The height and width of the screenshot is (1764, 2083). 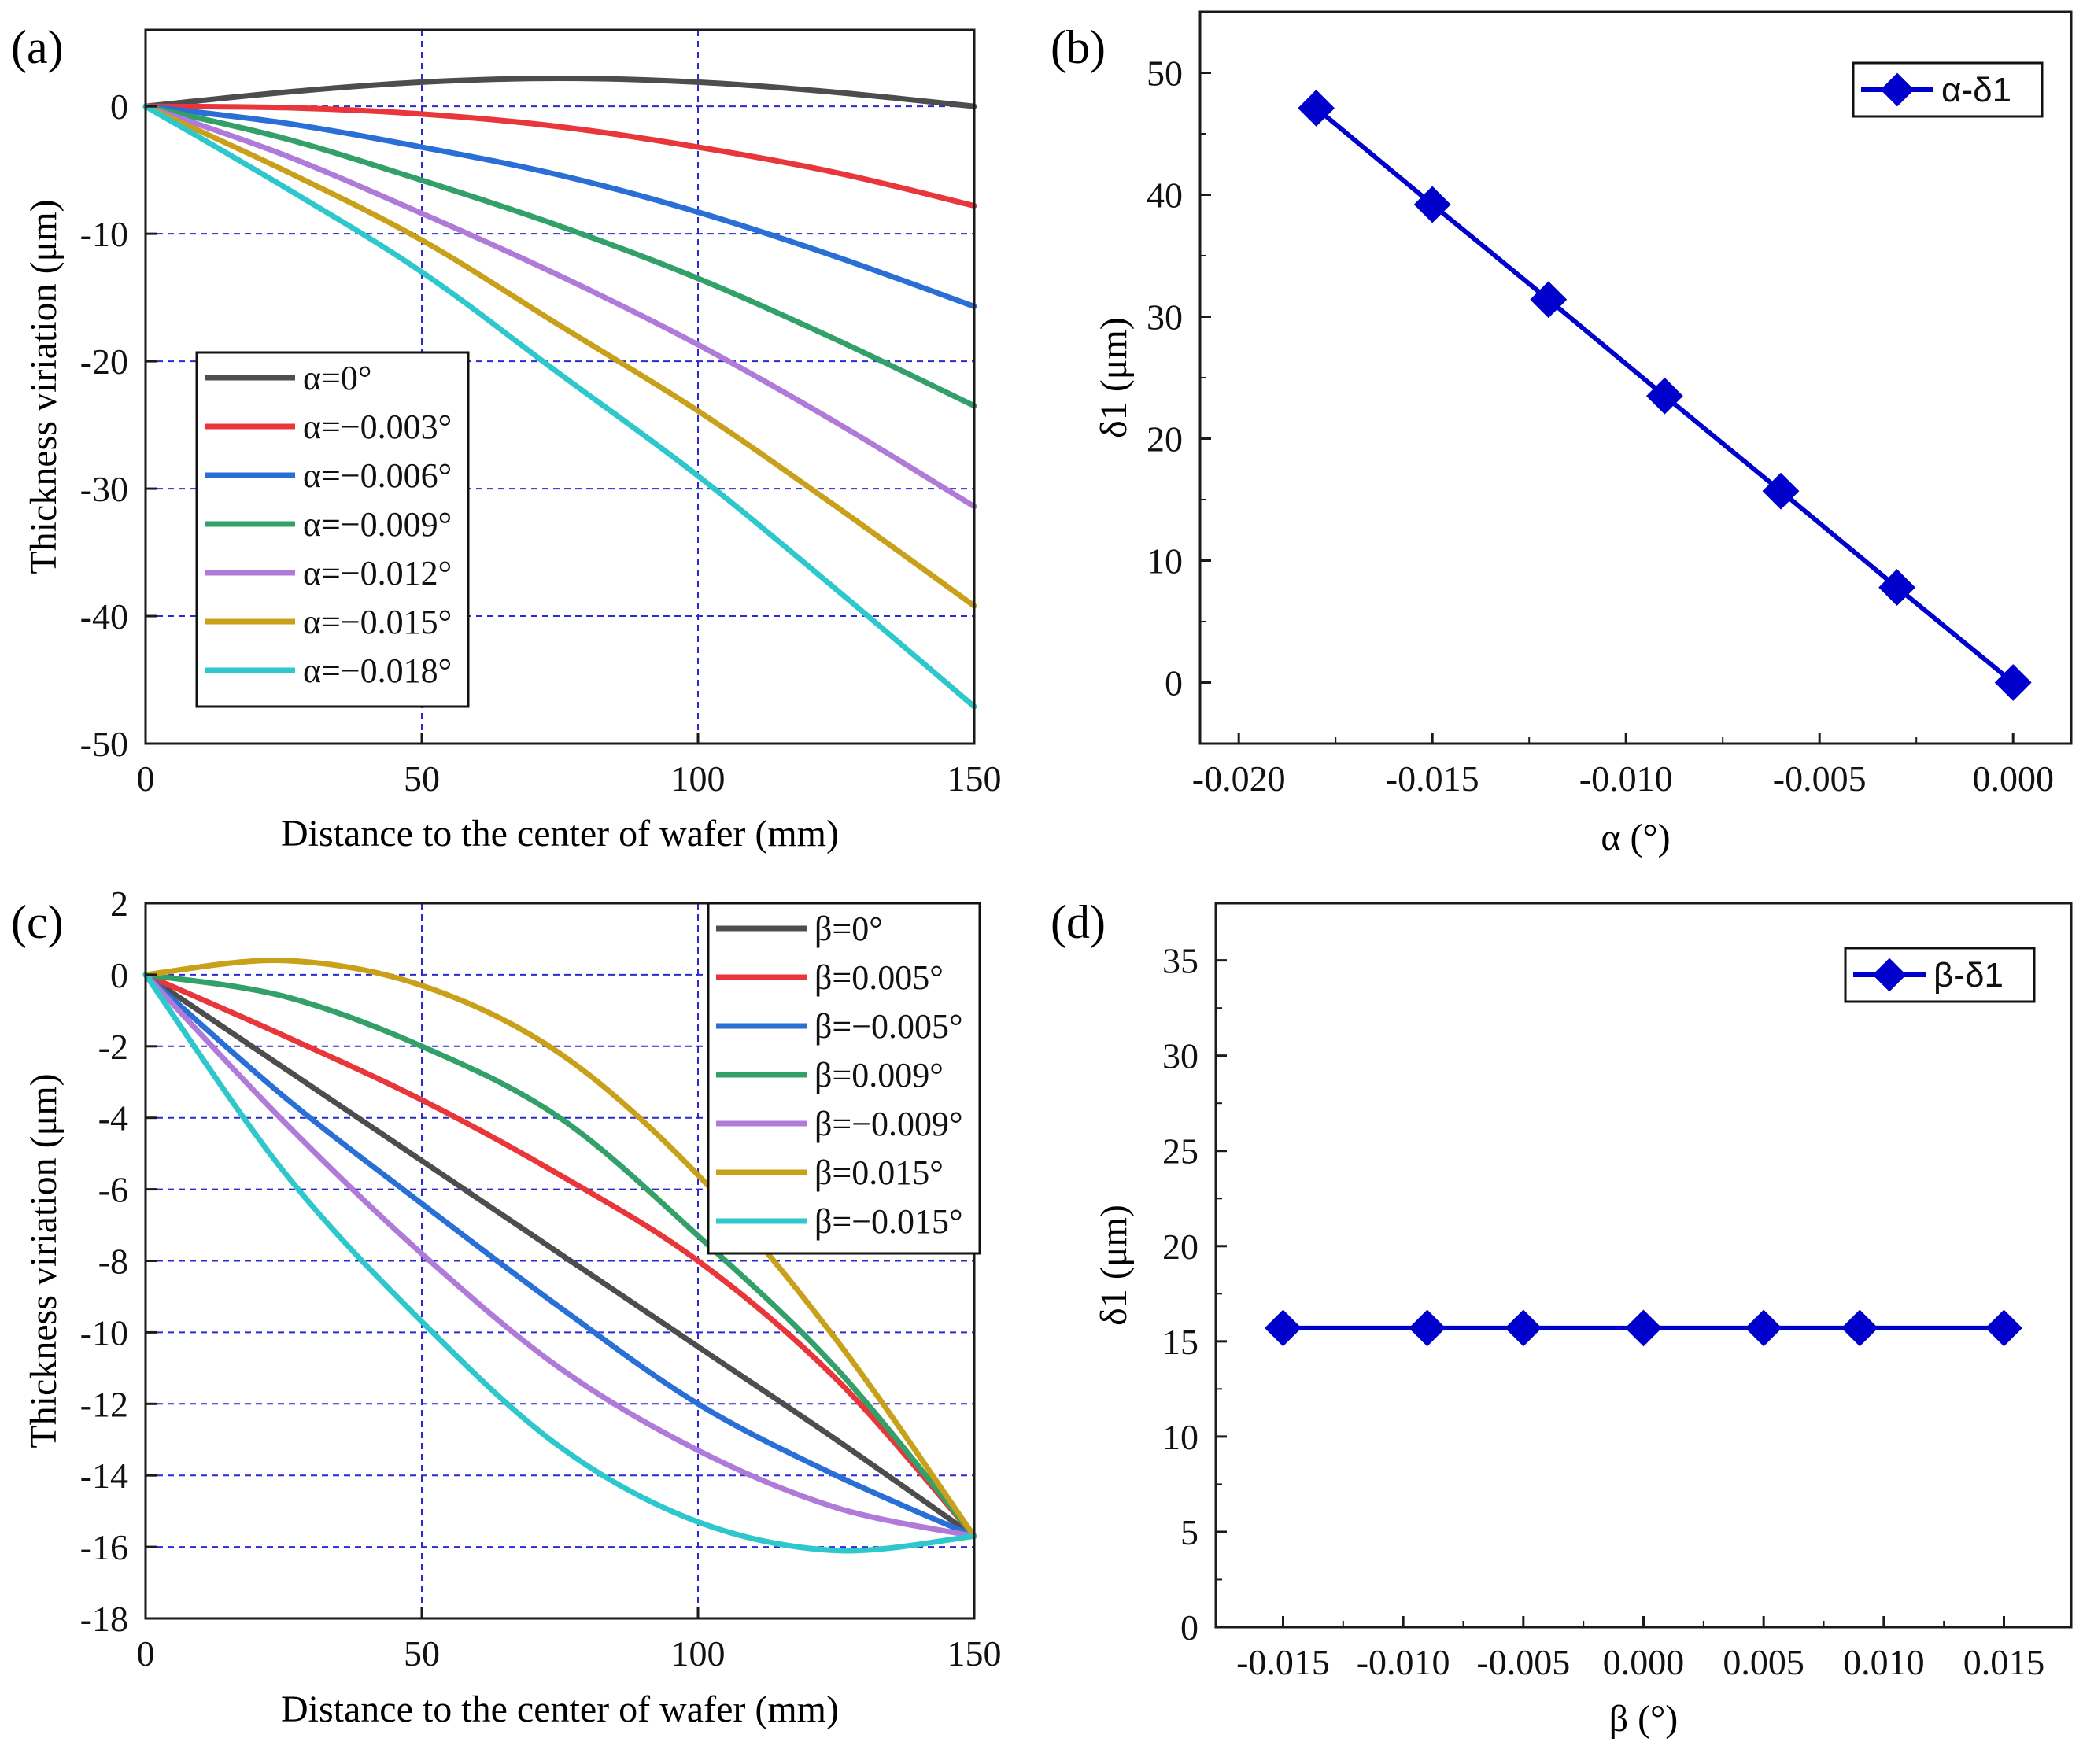 What do you see at coordinates (378, 670) in the screenshot?
I see `legend-label: α=−0.018°` at bounding box center [378, 670].